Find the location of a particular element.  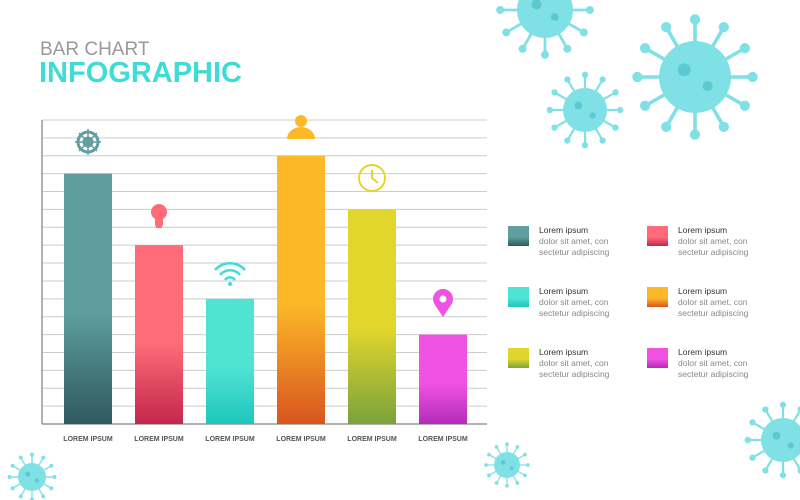

chart-title: BAR CHART is located at coordinates (95, 49).